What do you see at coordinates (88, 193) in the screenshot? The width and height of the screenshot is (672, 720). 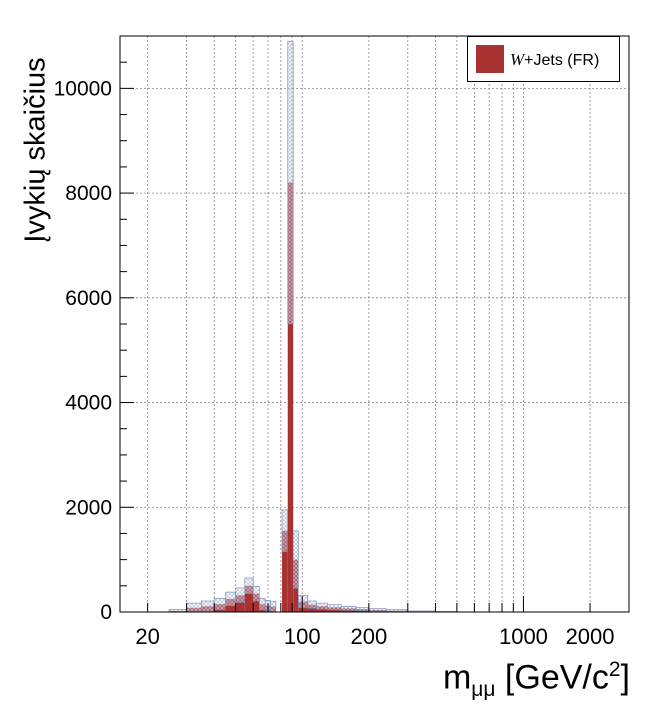 I see `y-tick-label: 8000` at bounding box center [88, 193].